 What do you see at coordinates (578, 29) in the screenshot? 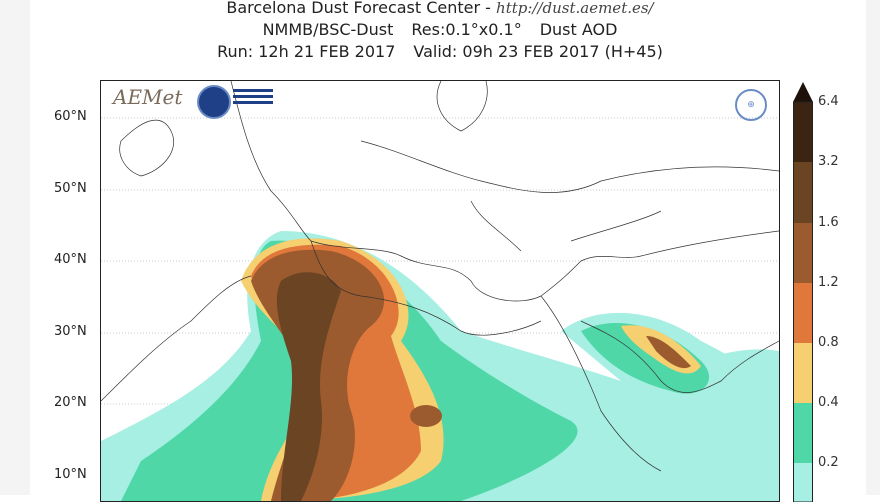
I see `variable: Dust AOD` at bounding box center [578, 29].